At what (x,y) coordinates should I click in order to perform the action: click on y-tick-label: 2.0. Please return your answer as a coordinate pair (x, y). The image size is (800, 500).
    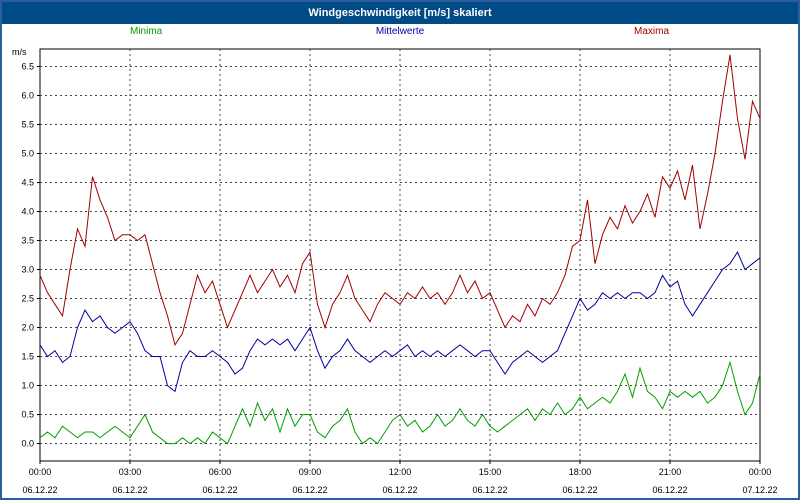
    Looking at the image, I should click on (27, 328).